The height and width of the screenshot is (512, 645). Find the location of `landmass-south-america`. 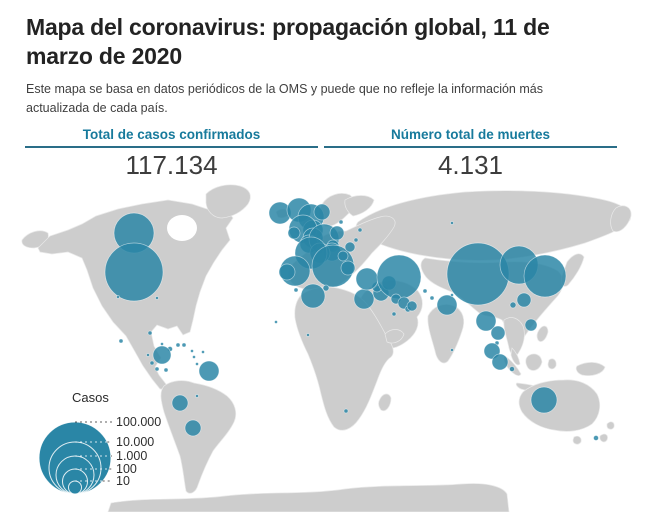

landmass-south-america is located at coordinates (198, 437).